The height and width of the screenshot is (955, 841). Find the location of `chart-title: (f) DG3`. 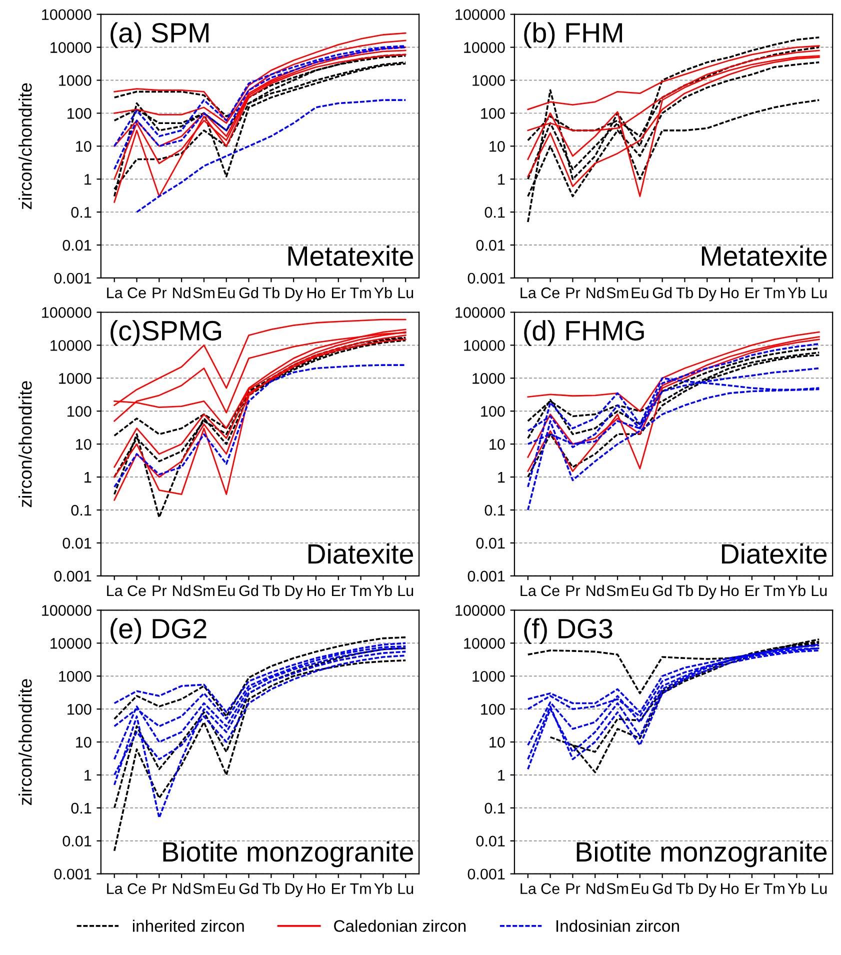

chart-title: (f) DG3 is located at coordinates (568, 631).